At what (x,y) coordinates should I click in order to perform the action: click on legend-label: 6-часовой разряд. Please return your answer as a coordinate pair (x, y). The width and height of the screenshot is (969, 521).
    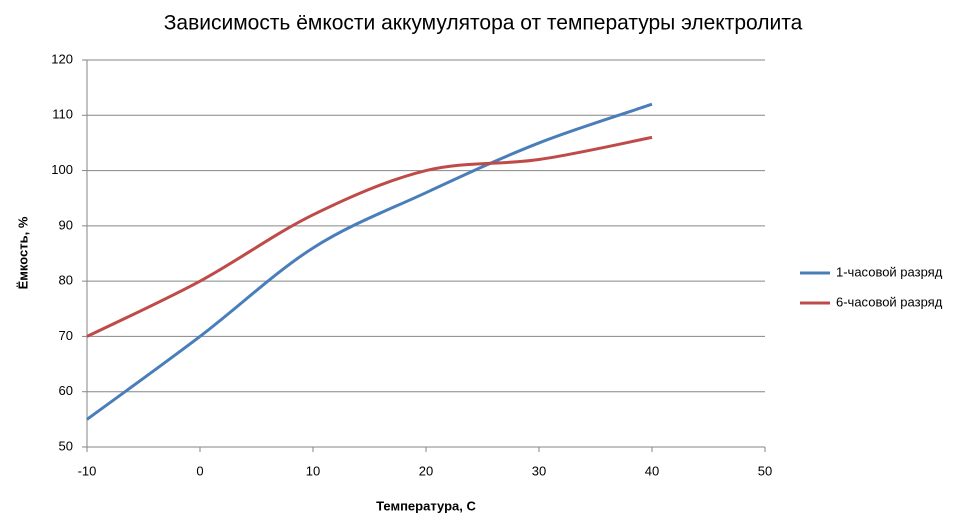
    Looking at the image, I should click on (889, 301).